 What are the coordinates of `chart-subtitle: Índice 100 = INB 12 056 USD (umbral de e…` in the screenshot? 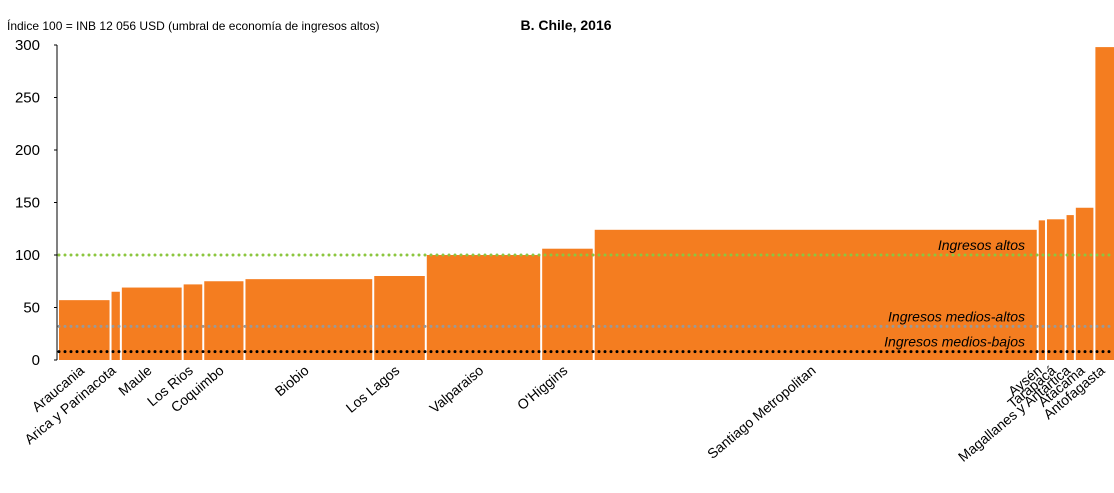 It's located at (193, 25).